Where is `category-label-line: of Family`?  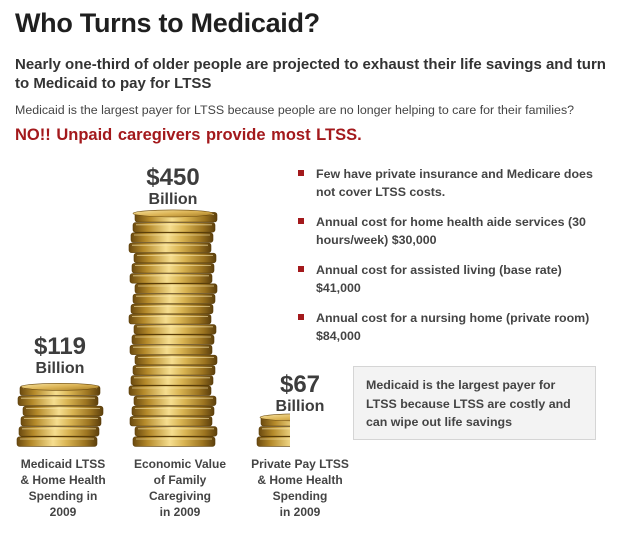 category-label-line: of Family is located at coordinates (180, 480).